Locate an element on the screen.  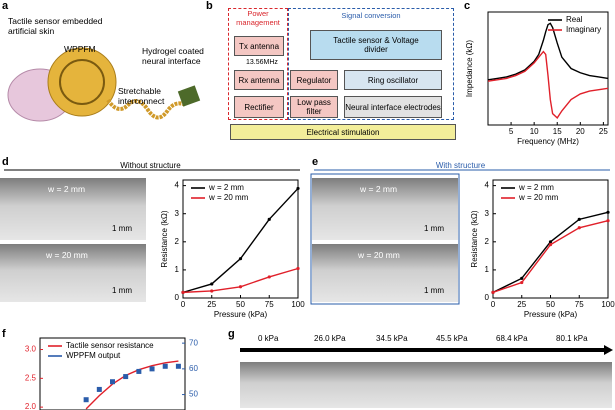
diagram-node: Tx antenna is located at coordinates (259, 46).